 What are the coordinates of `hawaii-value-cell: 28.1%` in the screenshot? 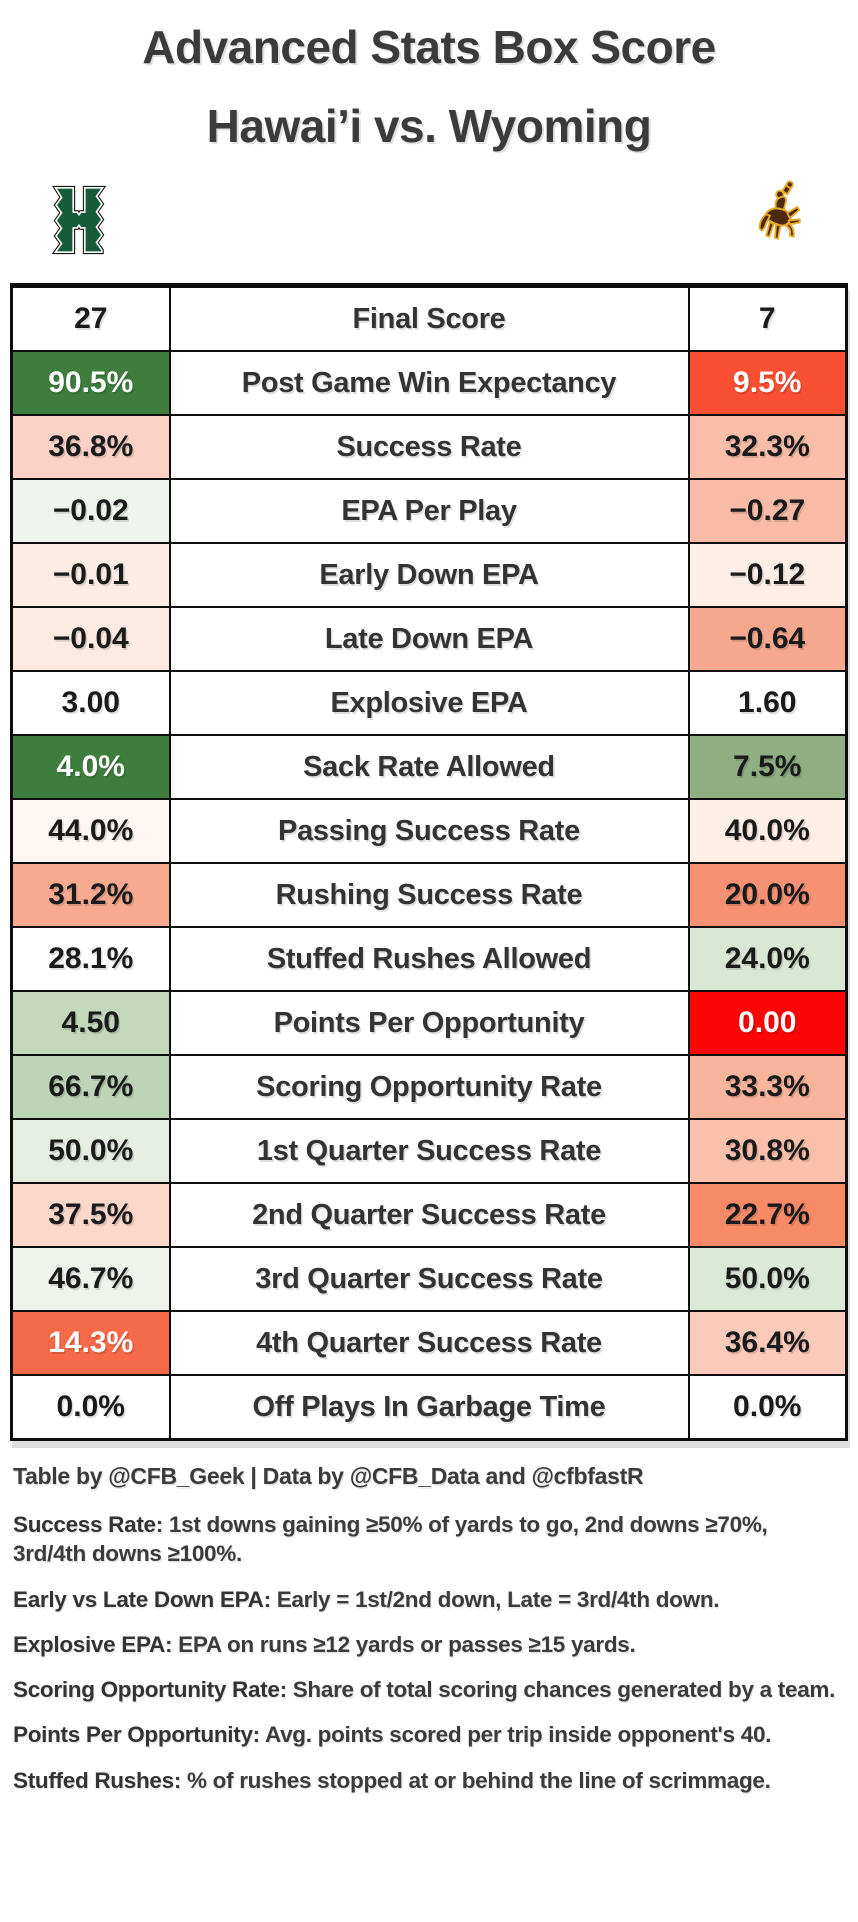 It's located at (90, 959).